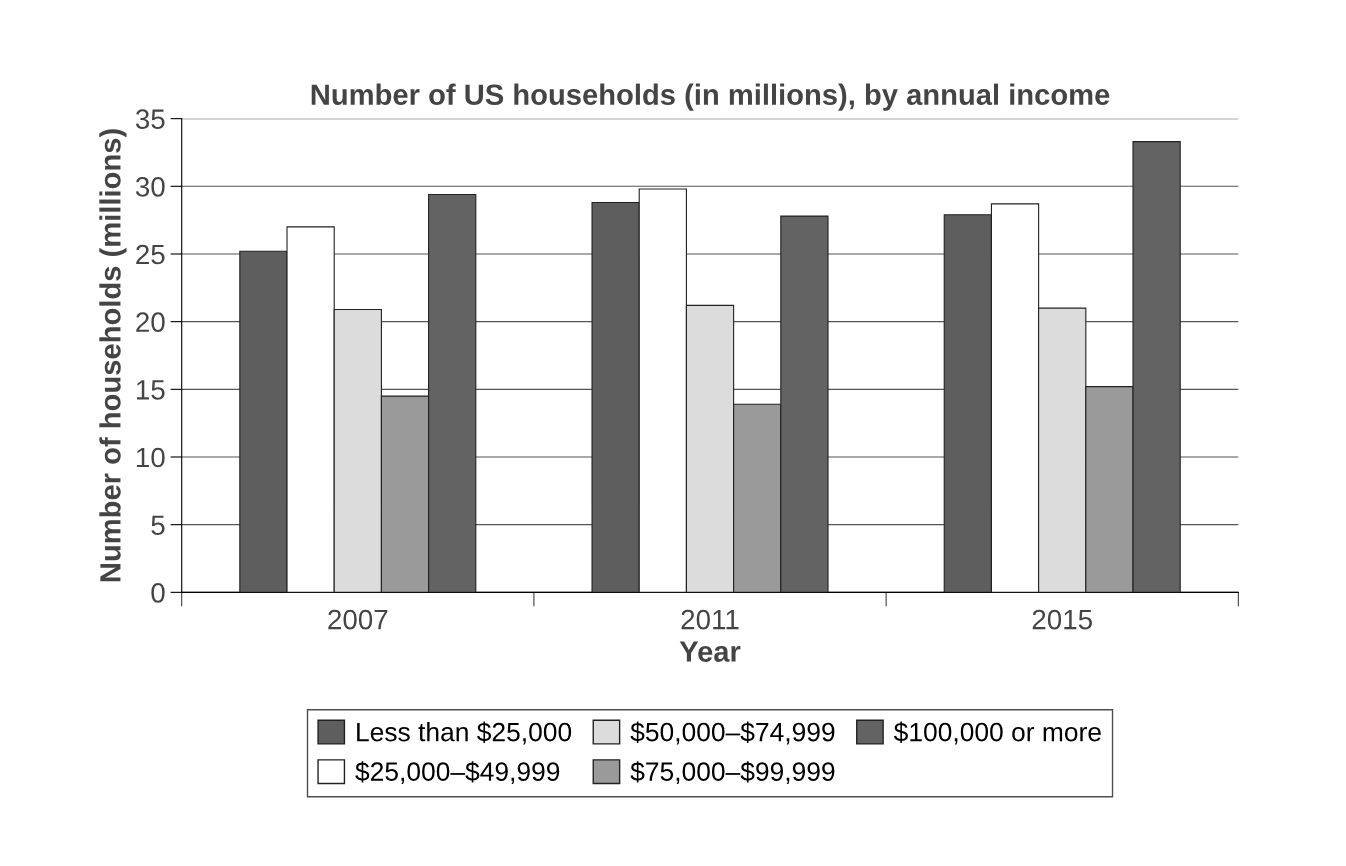  What do you see at coordinates (150, 322) in the screenshot?
I see `y-tick-label: 20` at bounding box center [150, 322].